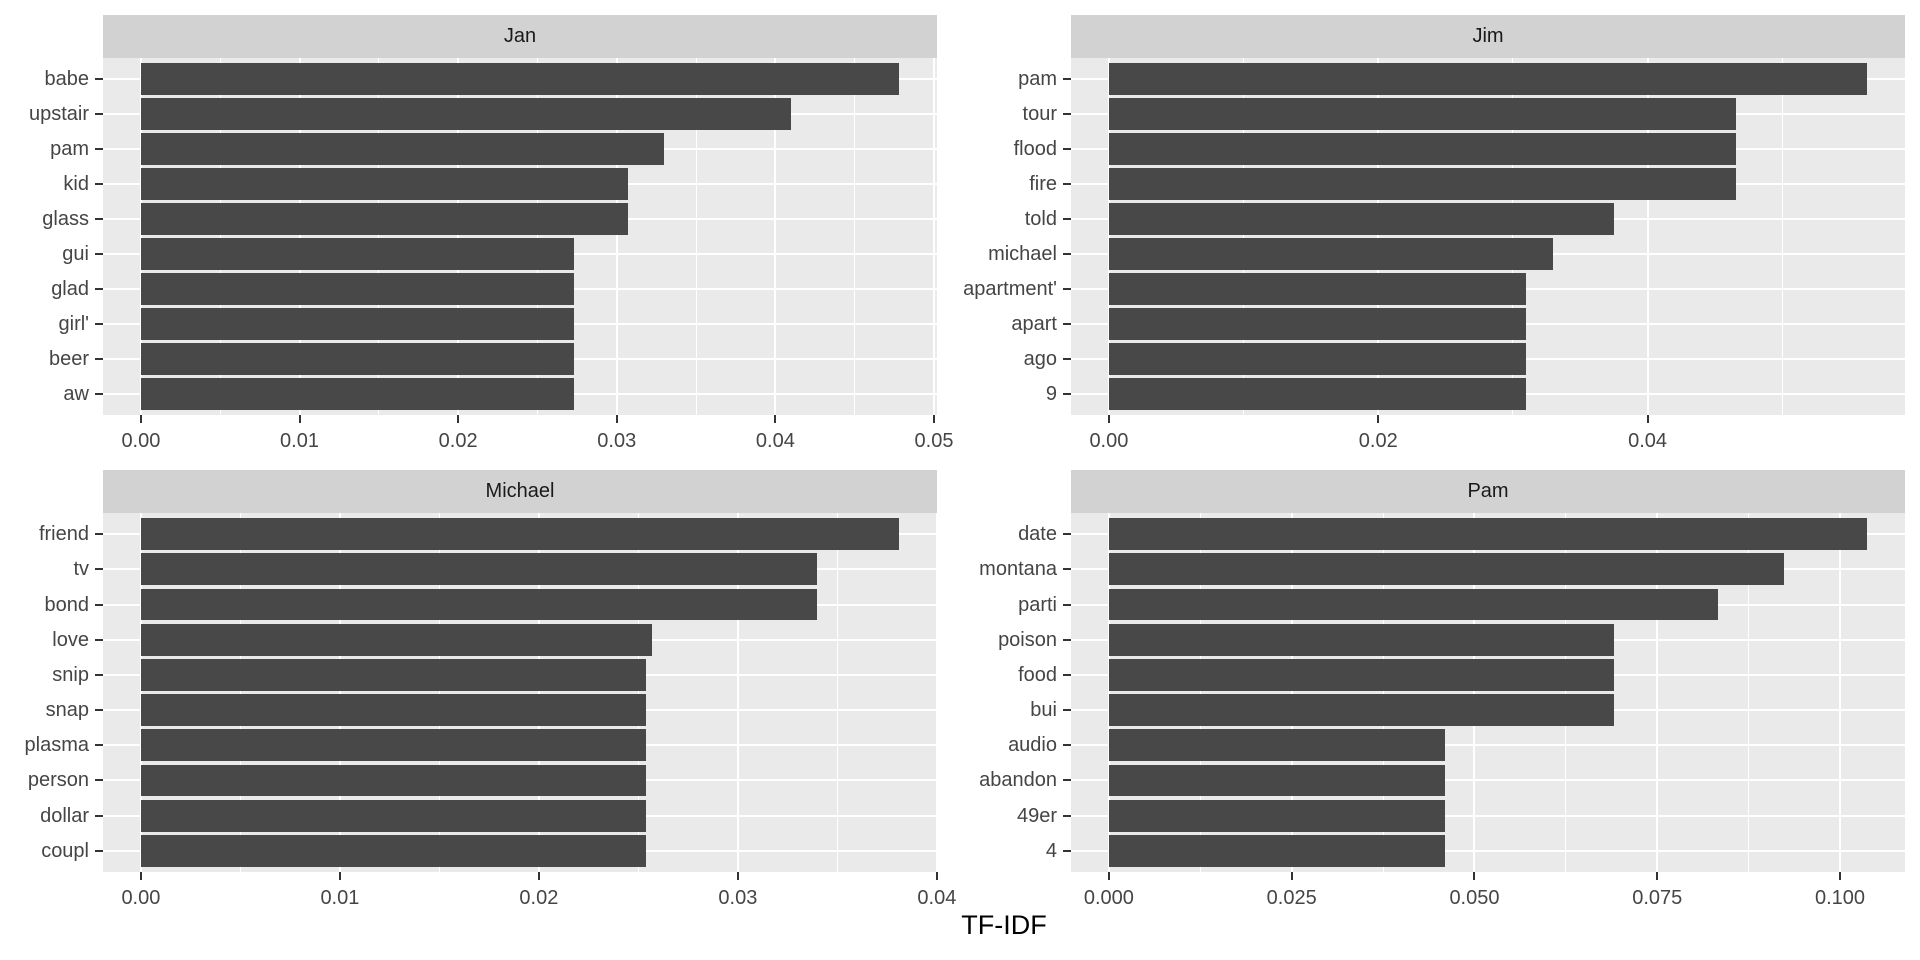 The height and width of the screenshot is (960, 1920). What do you see at coordinates (70, 289) in the screenshot?
I see `y-axis-label-glad: glad` at bounding box center [70, 289].